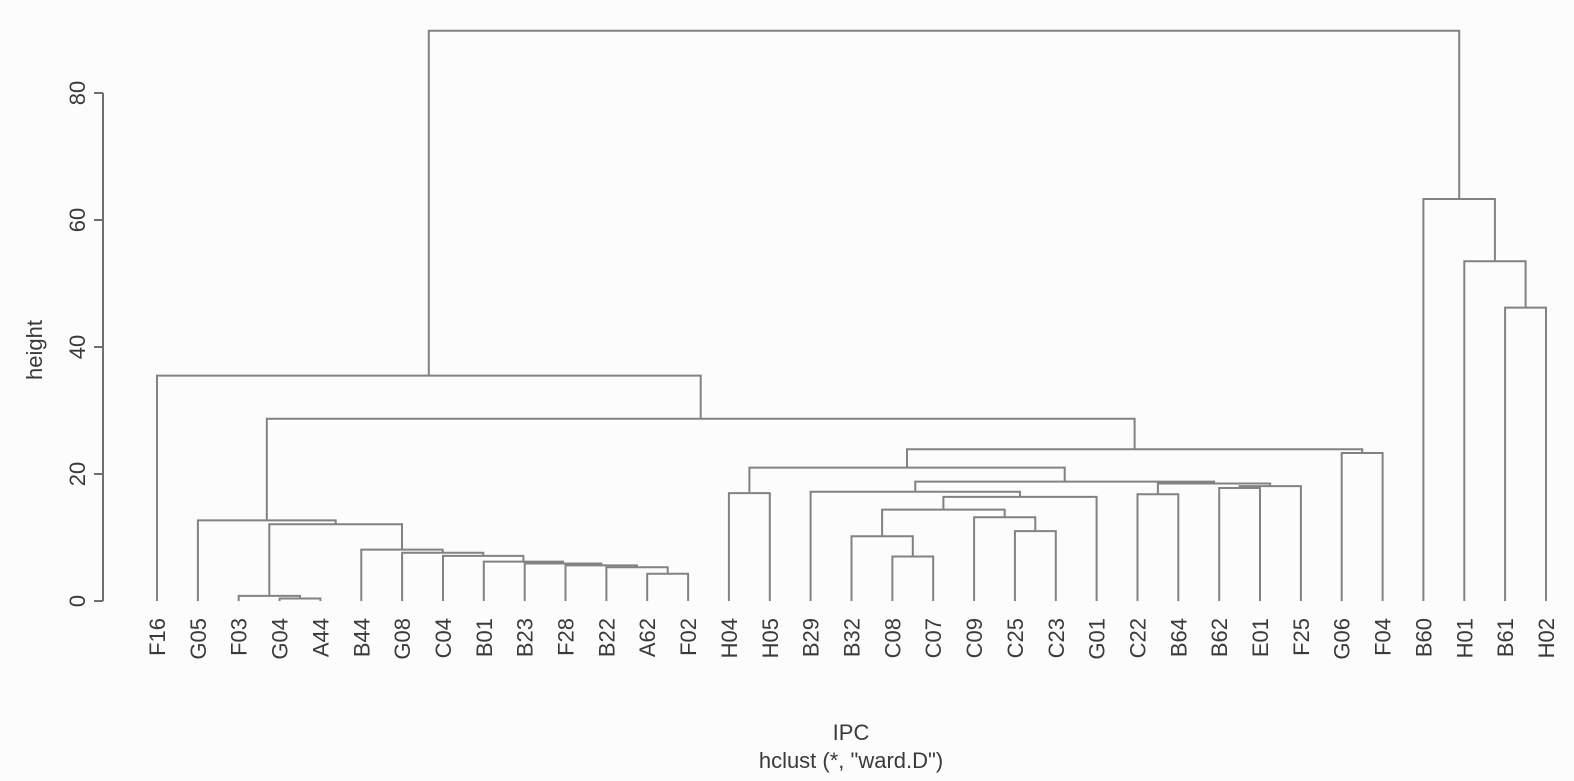  I want to click on leaf-label: F03, so click(239, 637).